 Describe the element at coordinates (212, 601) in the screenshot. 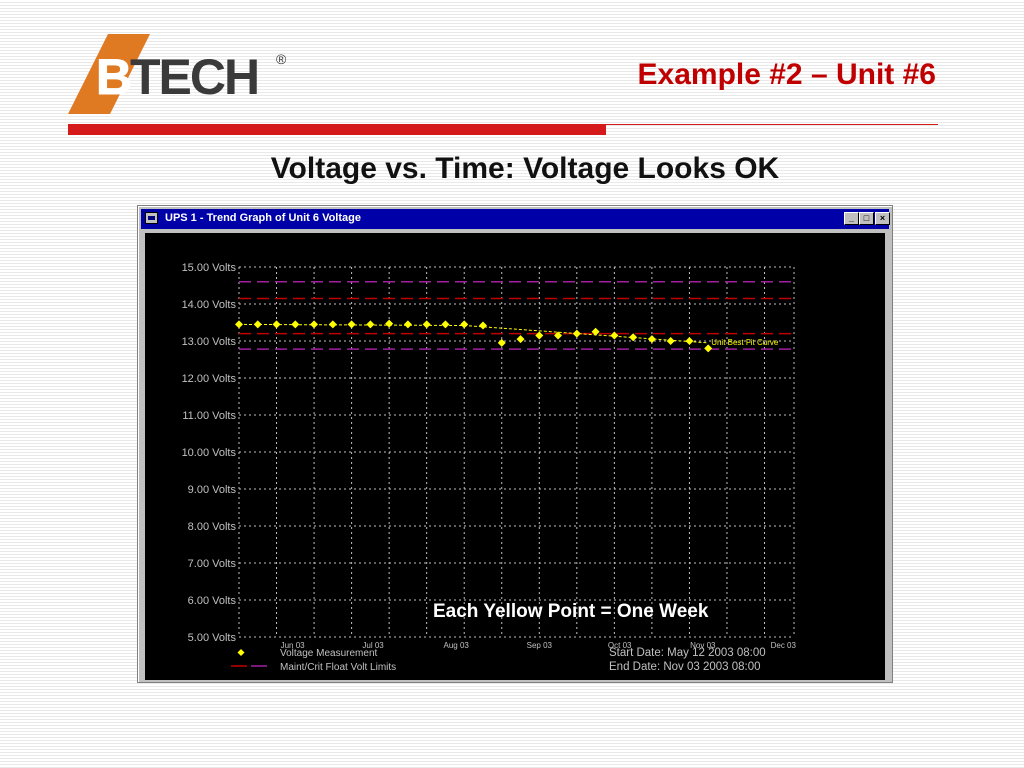

I see `y-tick-label: 6.00 Volts` at that location.